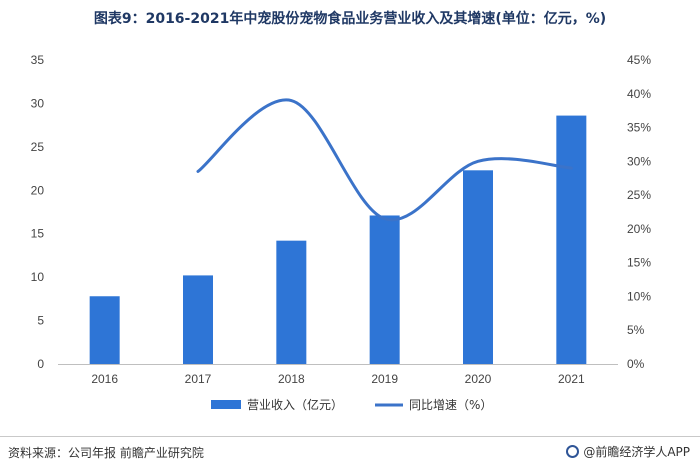 Image resolution: width=700 pixels, height=472 pixels. What do you see at coordinates (571, 379) in the screenshot?
I see `x-tick-label: 2021` at bounding box center [571, 379].